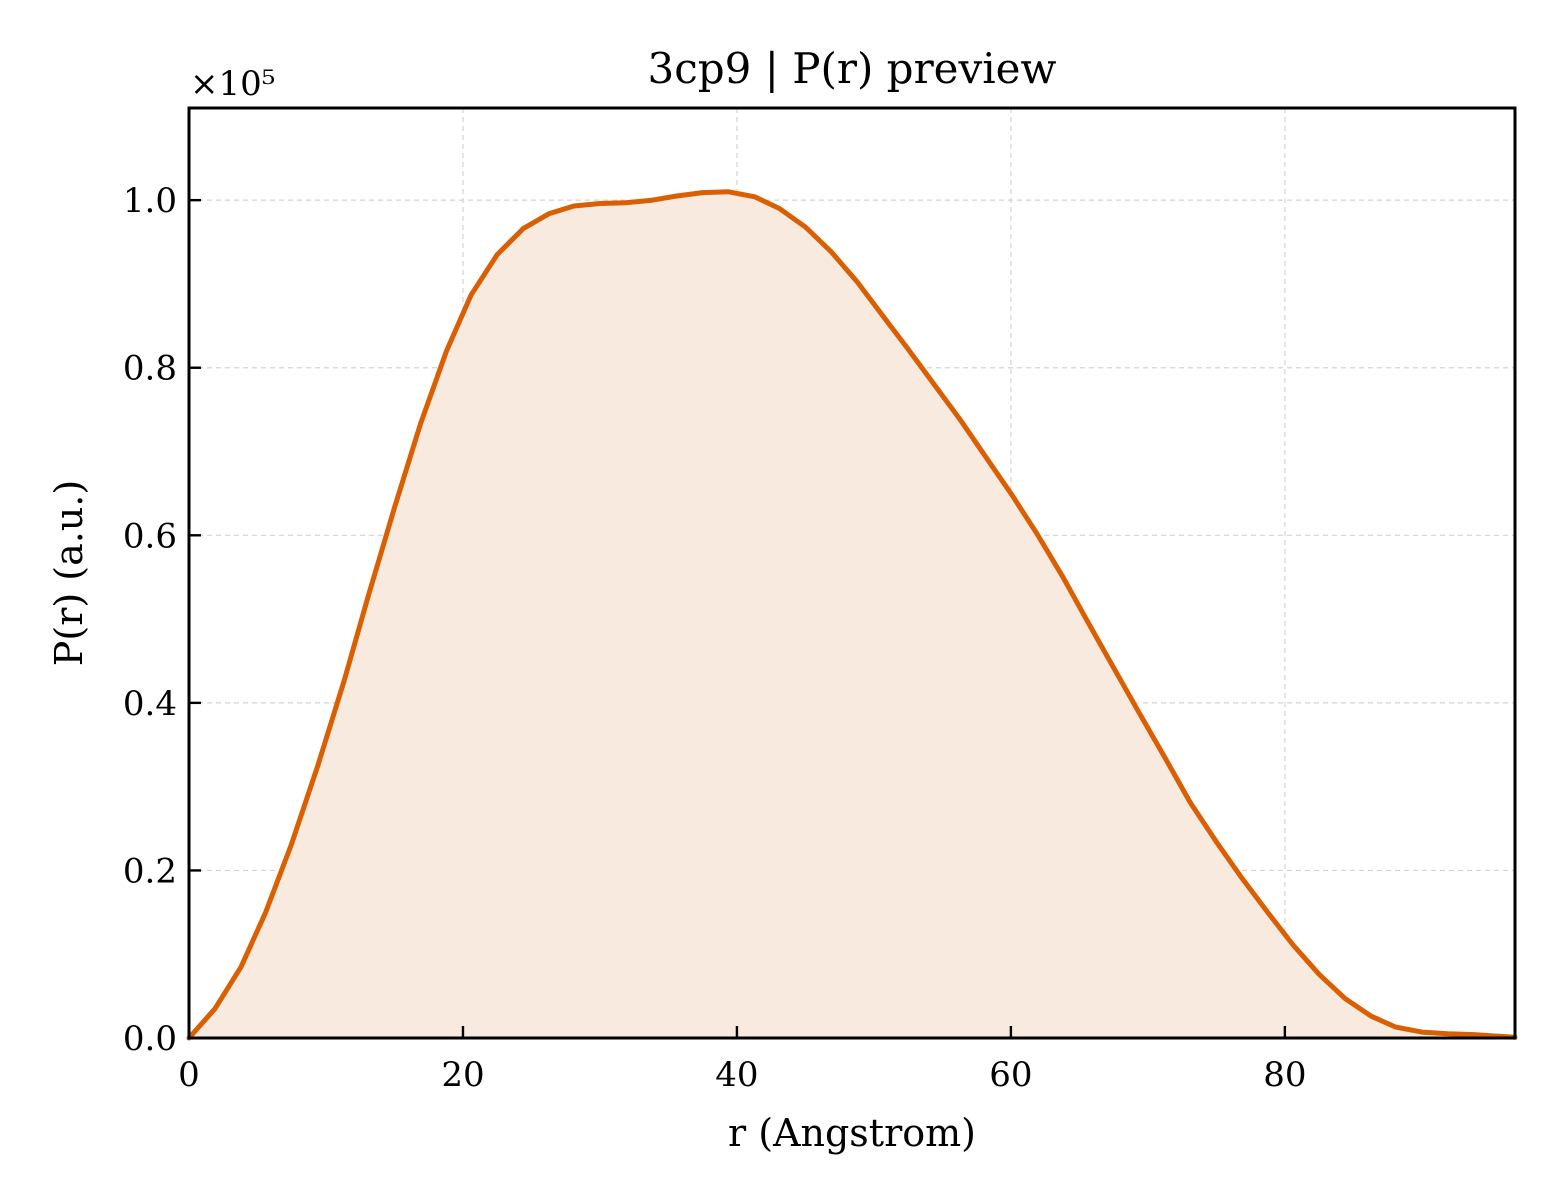 This screenshot has width=1560, height=1200. Describe the element at coordinates (1284, 1075) in the screenshot. I see `x-tick-label: 80` at that location.